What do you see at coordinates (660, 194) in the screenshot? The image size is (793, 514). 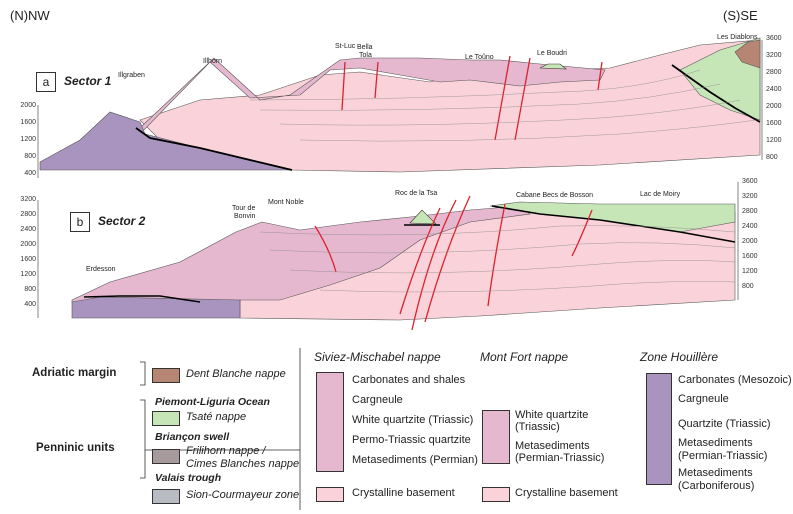 I see `place-lacdemoiry: Lac de Moiry` at bounding box center [660, 194].